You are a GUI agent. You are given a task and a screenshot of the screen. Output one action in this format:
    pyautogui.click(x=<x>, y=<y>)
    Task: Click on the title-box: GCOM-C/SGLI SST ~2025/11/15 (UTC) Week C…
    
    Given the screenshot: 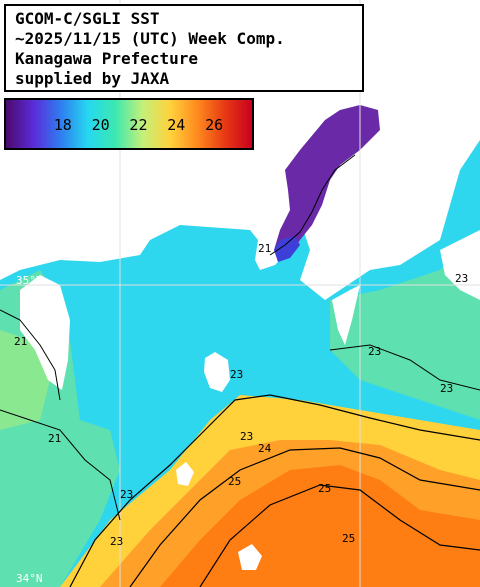 What is the action you would take?
    pyautogui.click(x=184, y=48)
    